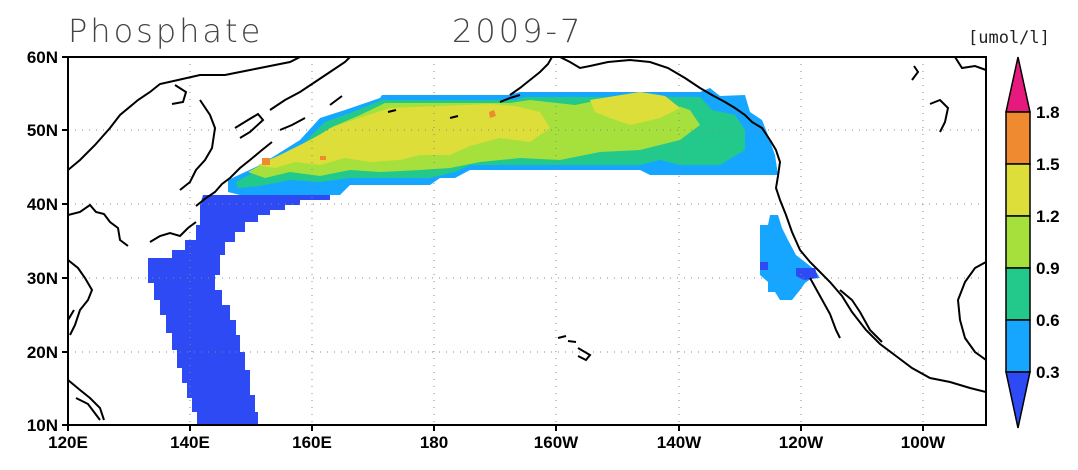 Image resolution: width=1078 pixels, height=470 pixels. Describe the element at coordinates (1009, 38) in the screenshot. I see `colorbar-unit-label: [umol/l]` at that location.